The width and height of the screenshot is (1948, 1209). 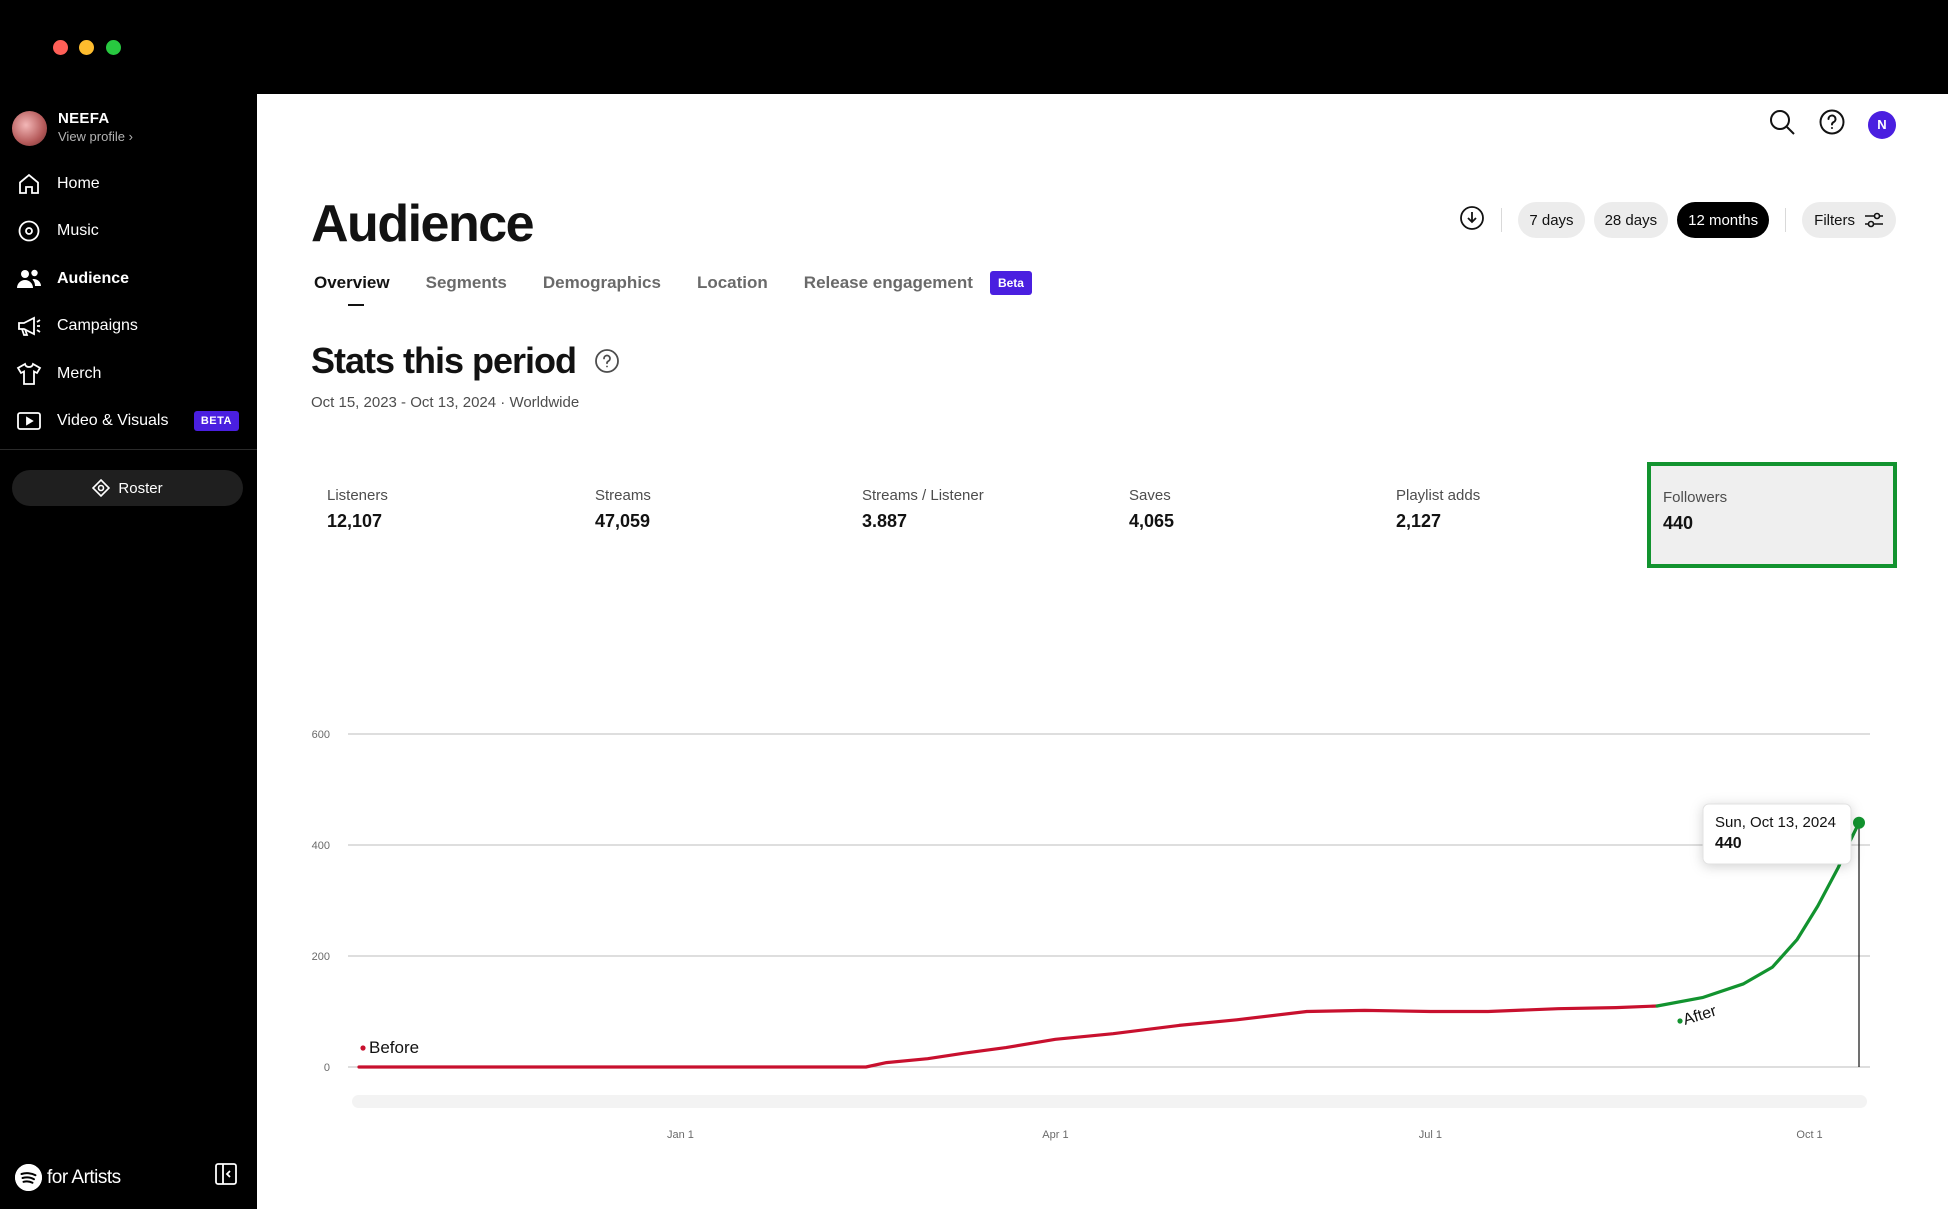 I want to click on chart-annotations: Before After, so click(x=1039, y=1029).